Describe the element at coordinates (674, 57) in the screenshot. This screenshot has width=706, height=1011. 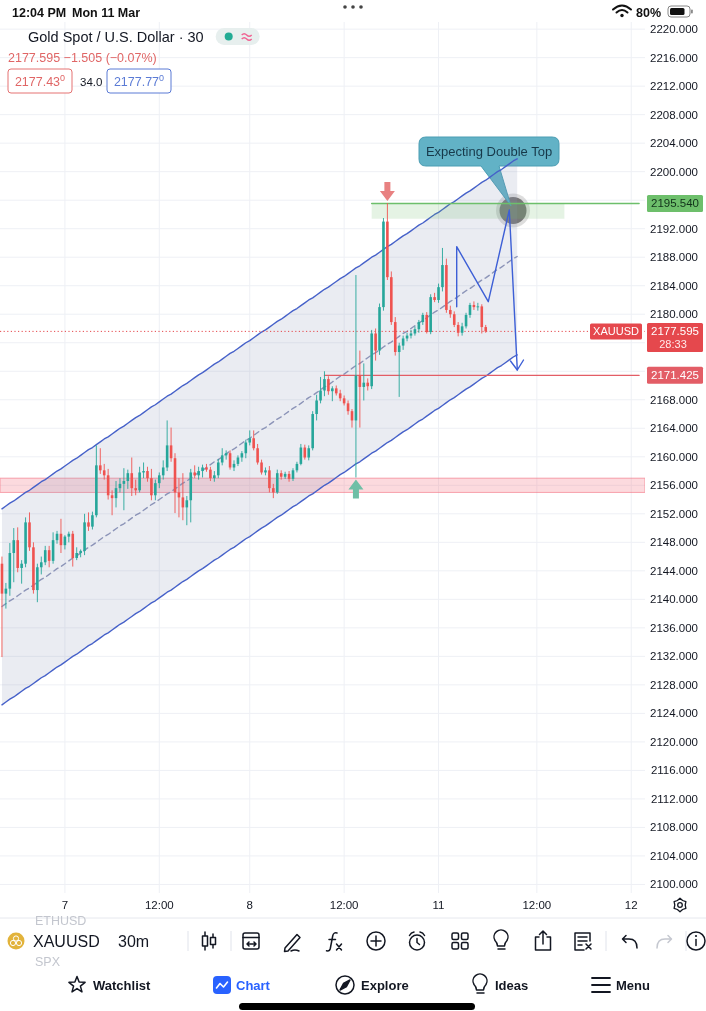
I see `y-tick-label: 2216.000` at that location.